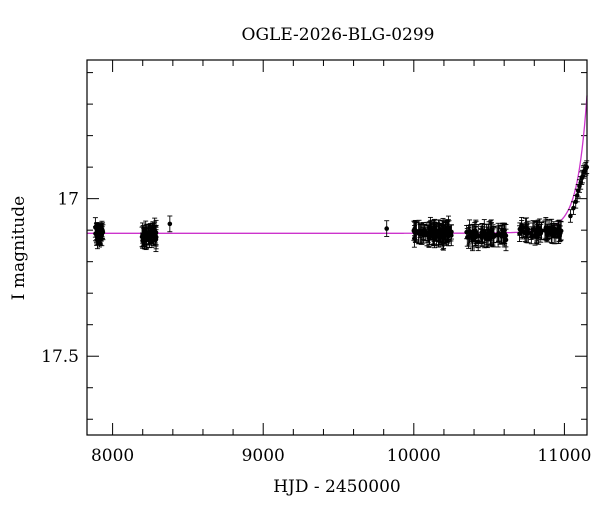 This screenshot has height=512, width=600. I want to click on chart-title: OGLE-2026-BLG-0299, so click(338, 35).